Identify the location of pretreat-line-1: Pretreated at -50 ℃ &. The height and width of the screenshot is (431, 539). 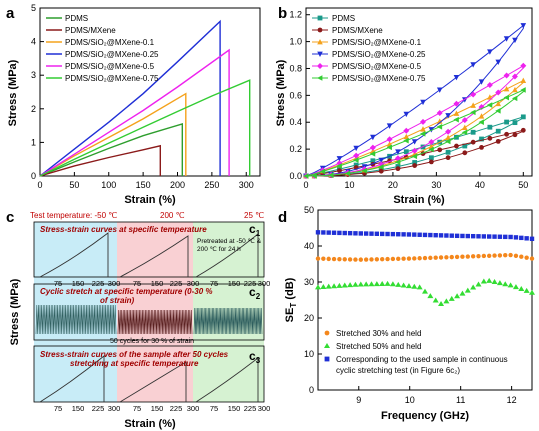
(229, 241).